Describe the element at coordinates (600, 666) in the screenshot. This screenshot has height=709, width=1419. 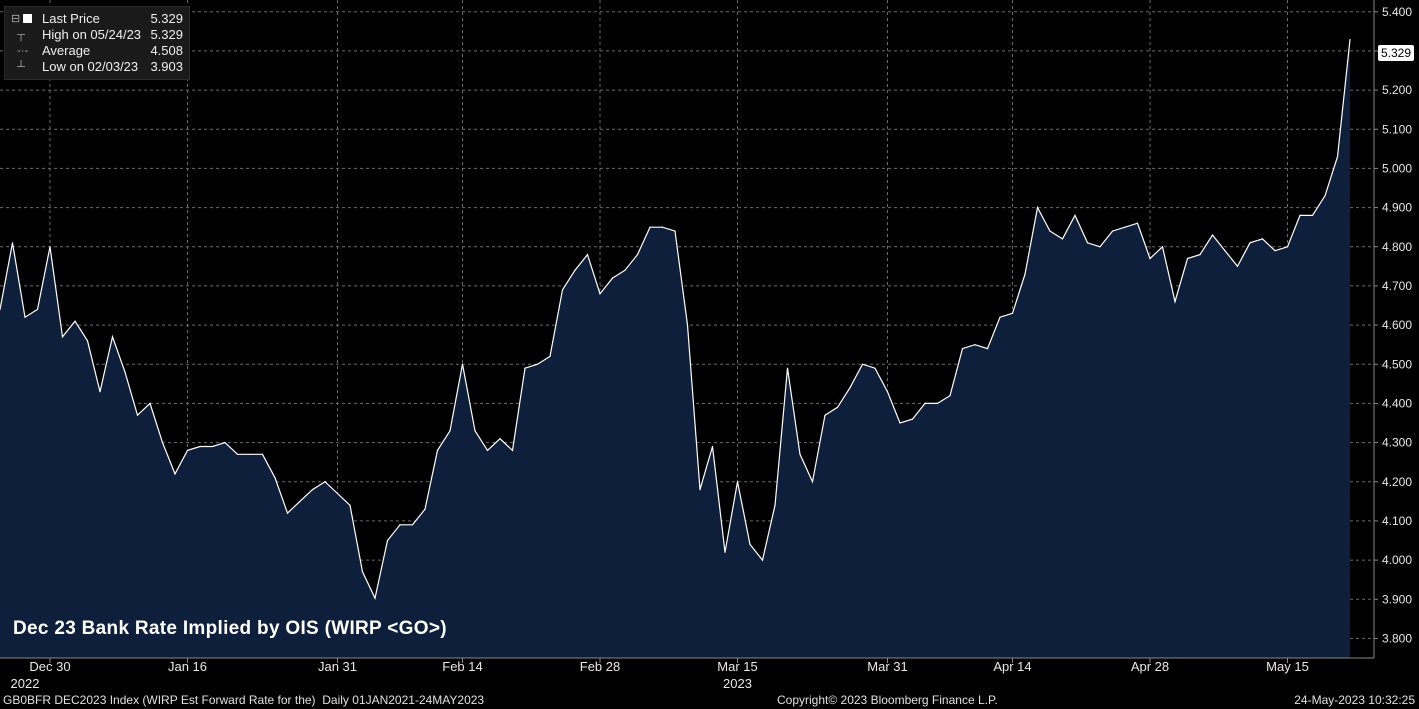
I see `x-tick-label: Feb 28` at that location.